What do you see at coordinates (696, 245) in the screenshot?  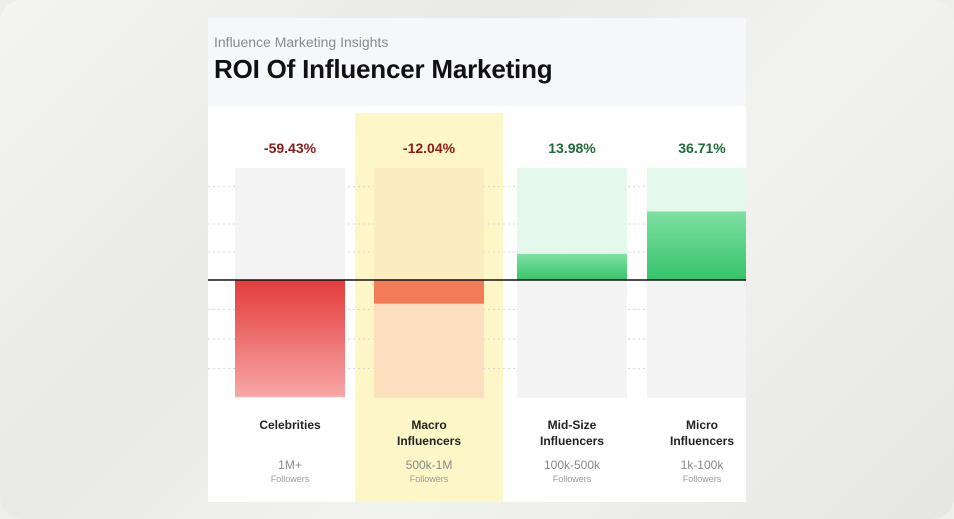 I see `bar-micro-influencers` at bounding box center [696, 245].